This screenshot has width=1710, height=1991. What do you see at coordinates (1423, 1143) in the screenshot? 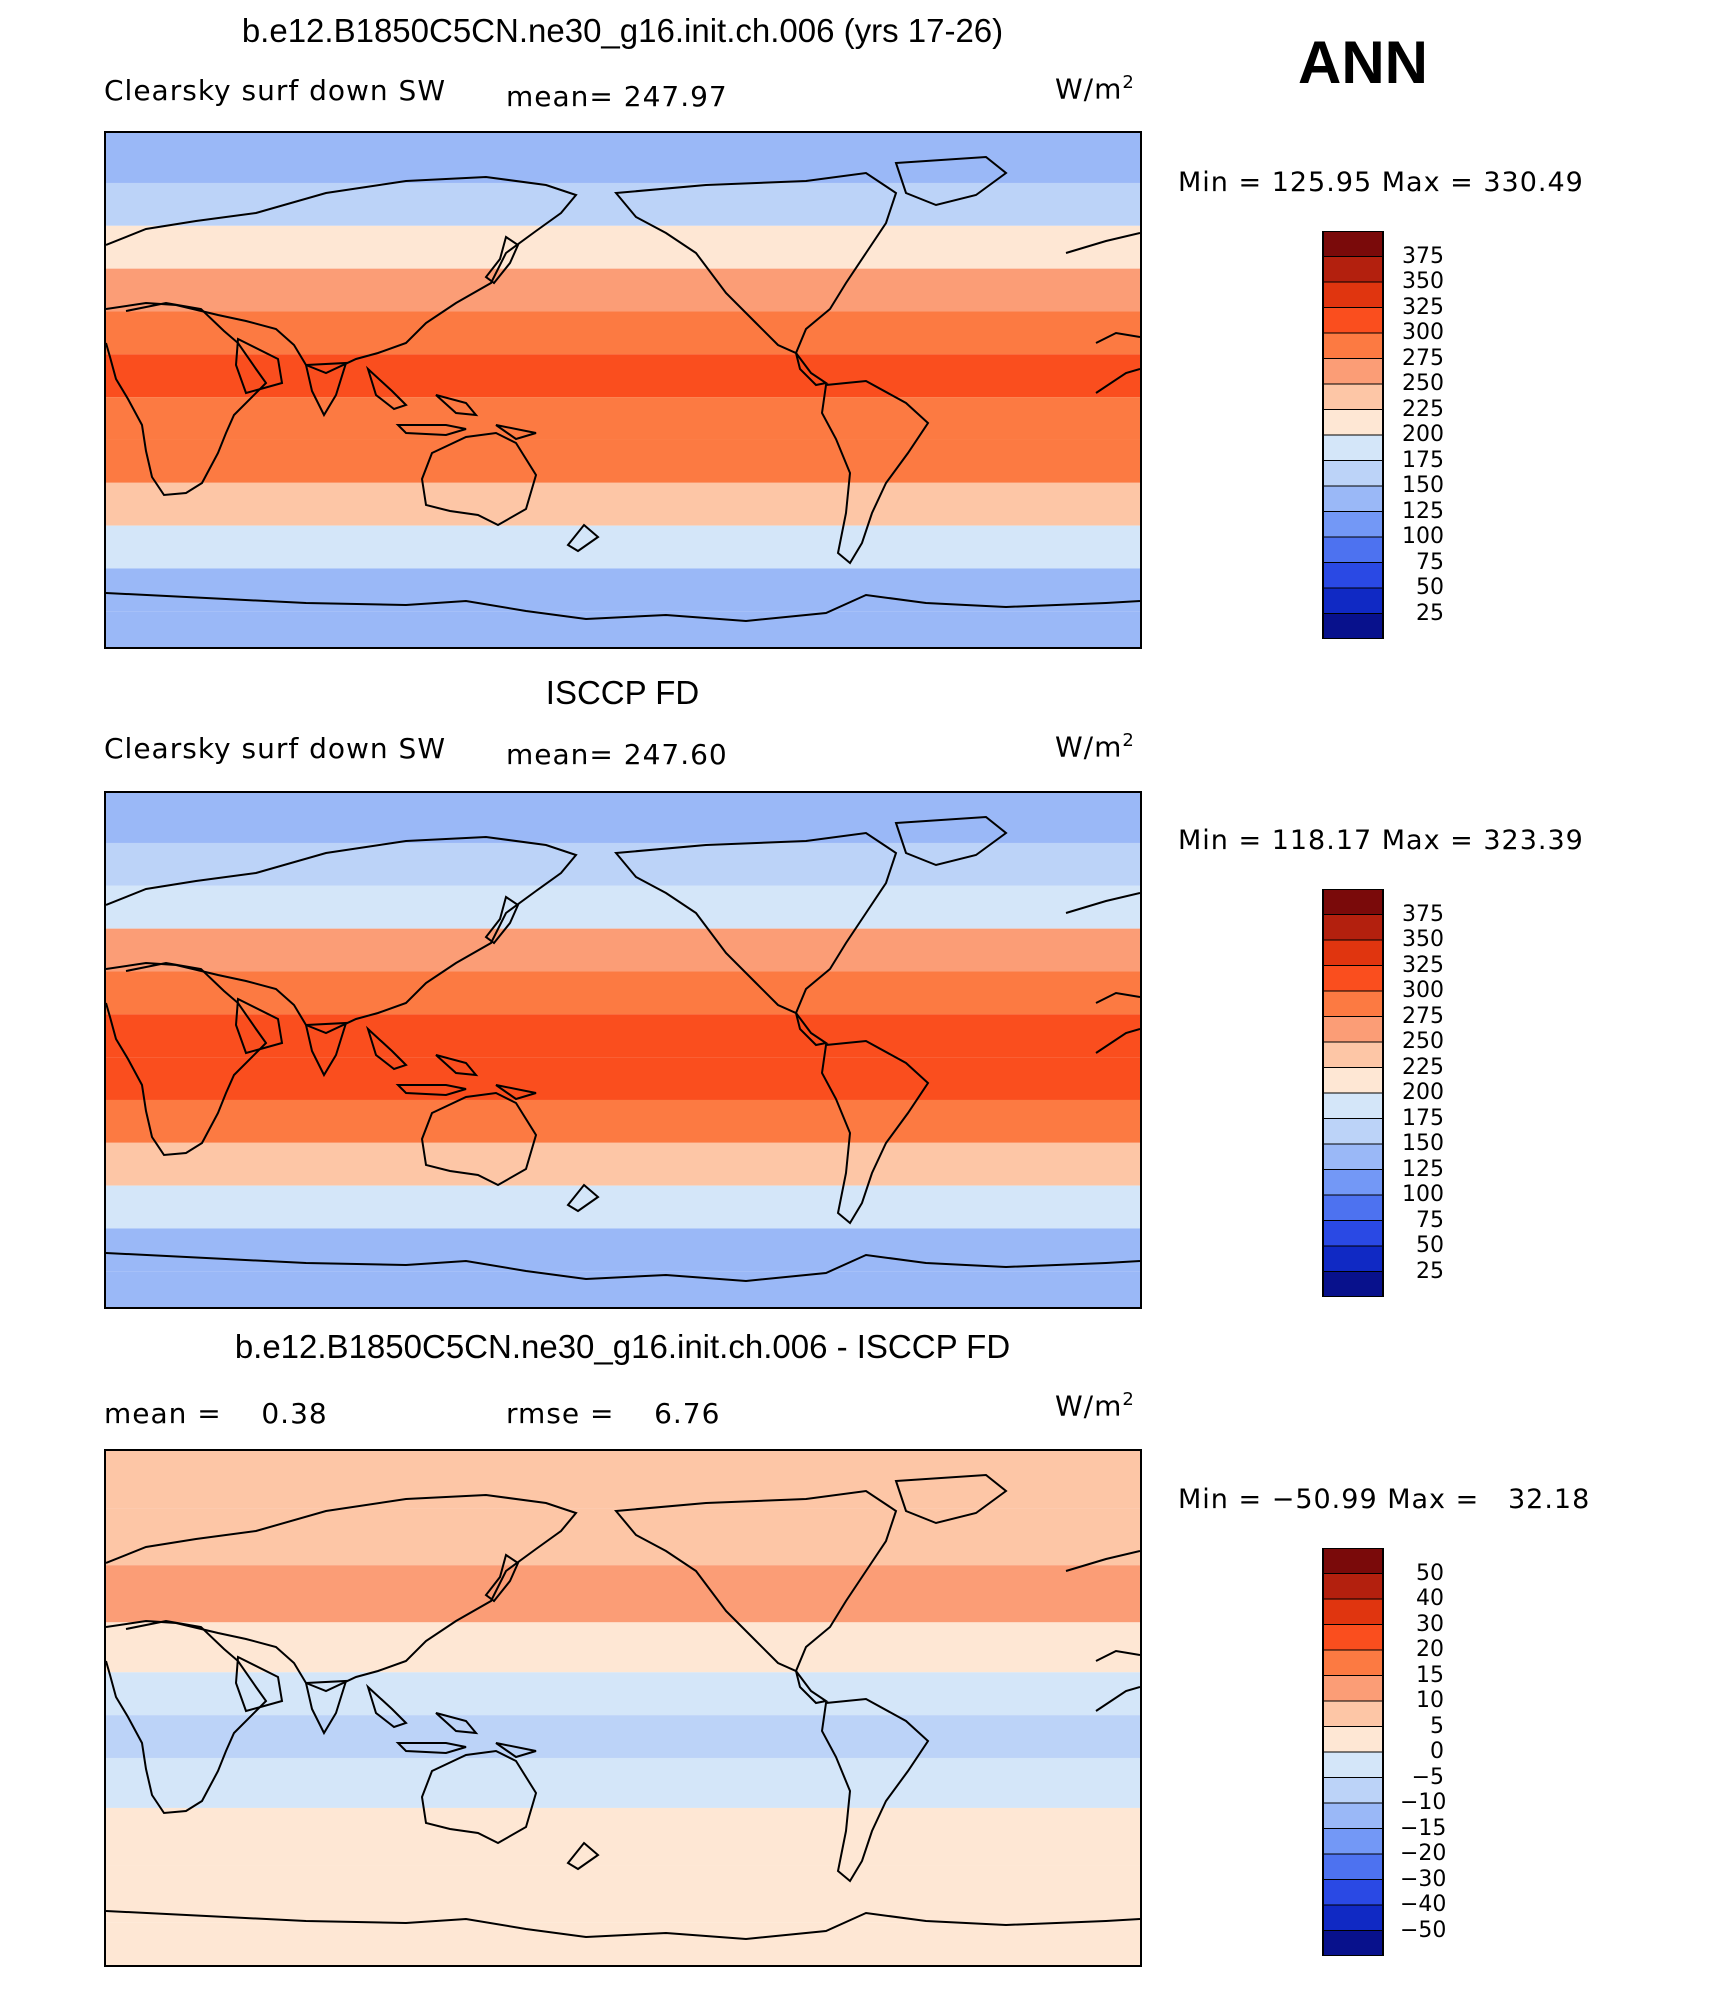
I see `colorbar-tick-label: 150` at bounding box center [1423, 1143].